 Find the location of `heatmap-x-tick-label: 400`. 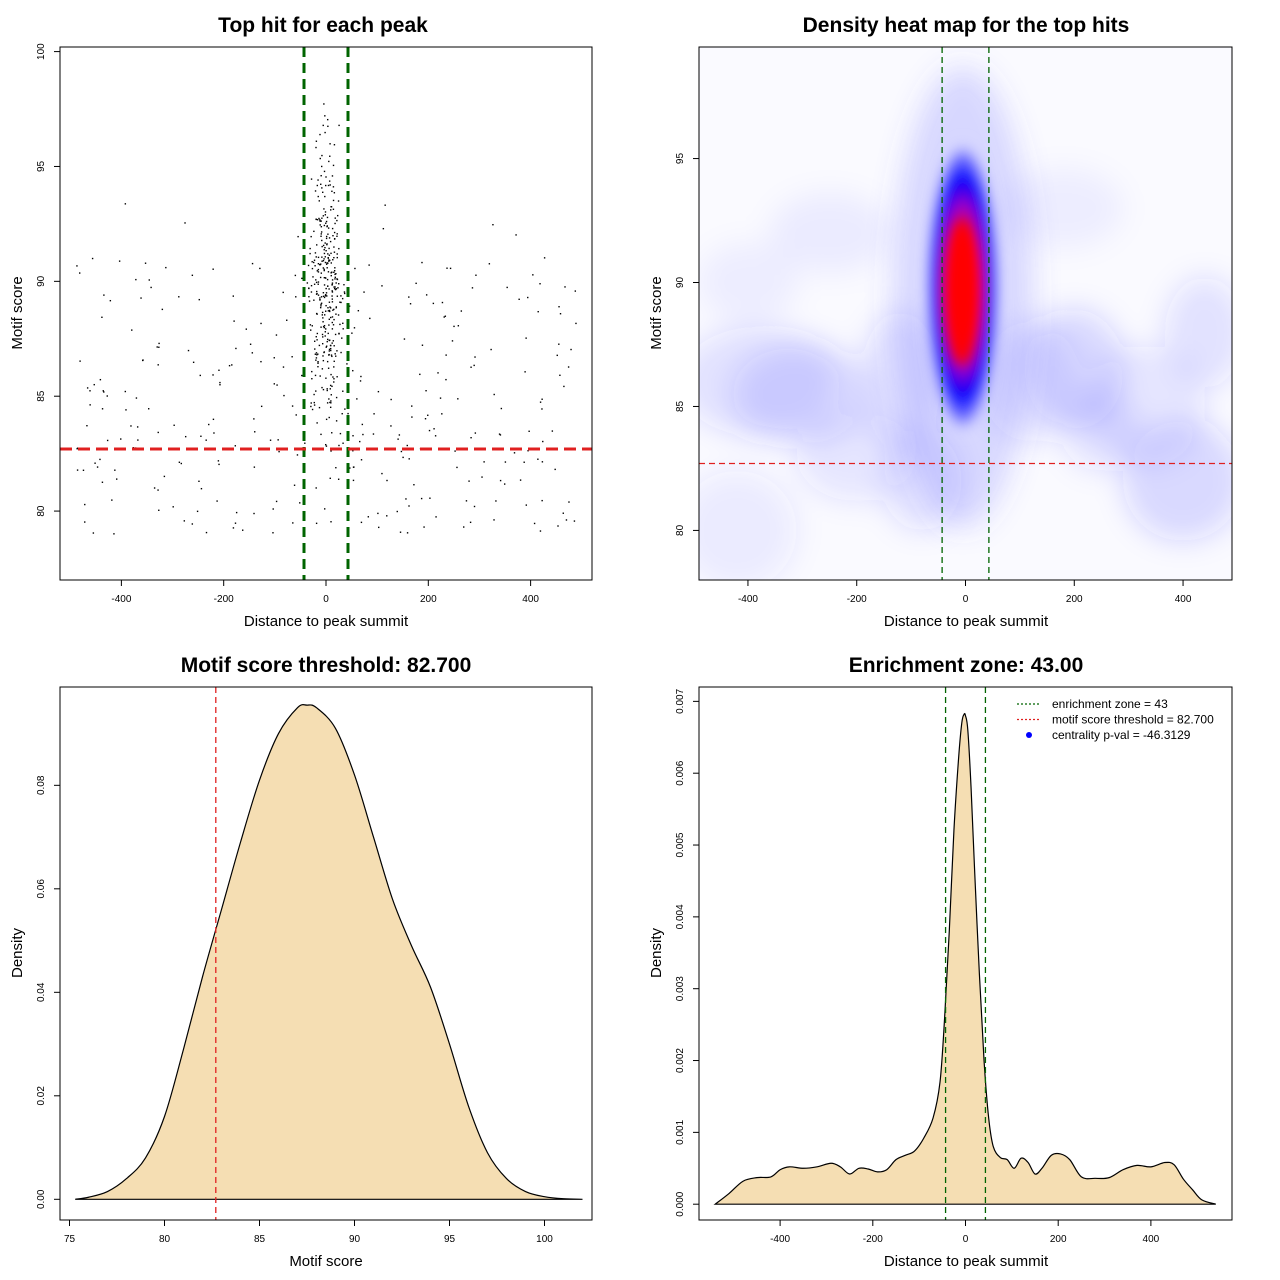

heatmap-x-tick-label: 400 is located at coordinates (1183, 599).